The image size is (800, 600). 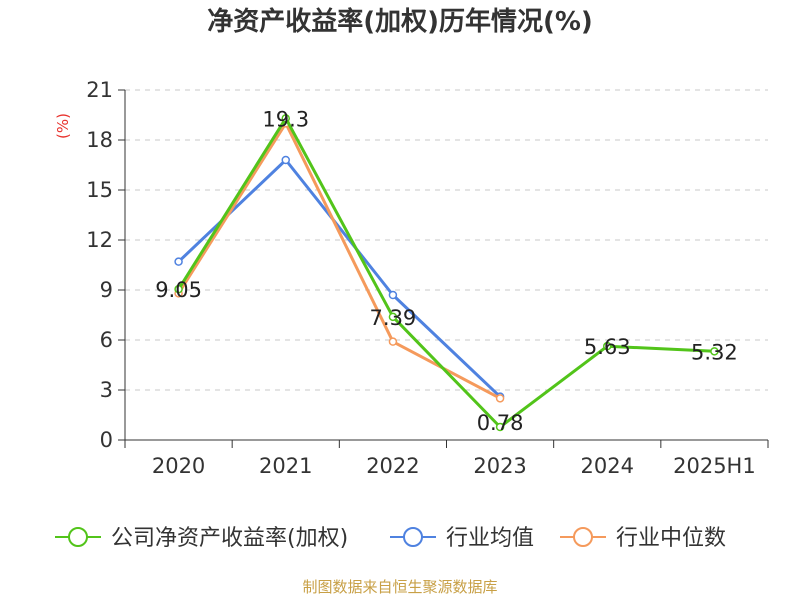 I want to click on x-tick-label: 2025H1, so click(x=714, y=466).